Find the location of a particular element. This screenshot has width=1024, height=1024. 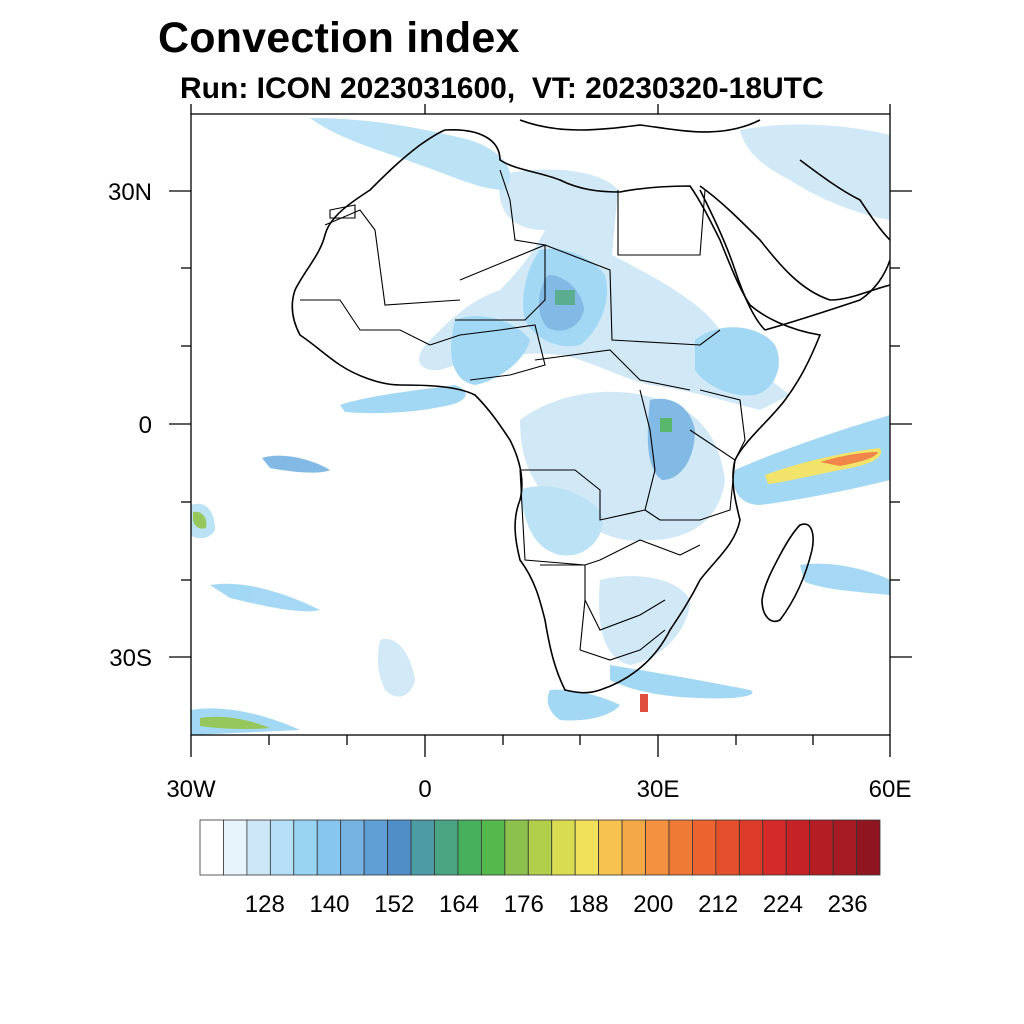

lon-tick-label: 30E is located at coordinates (658, 789).